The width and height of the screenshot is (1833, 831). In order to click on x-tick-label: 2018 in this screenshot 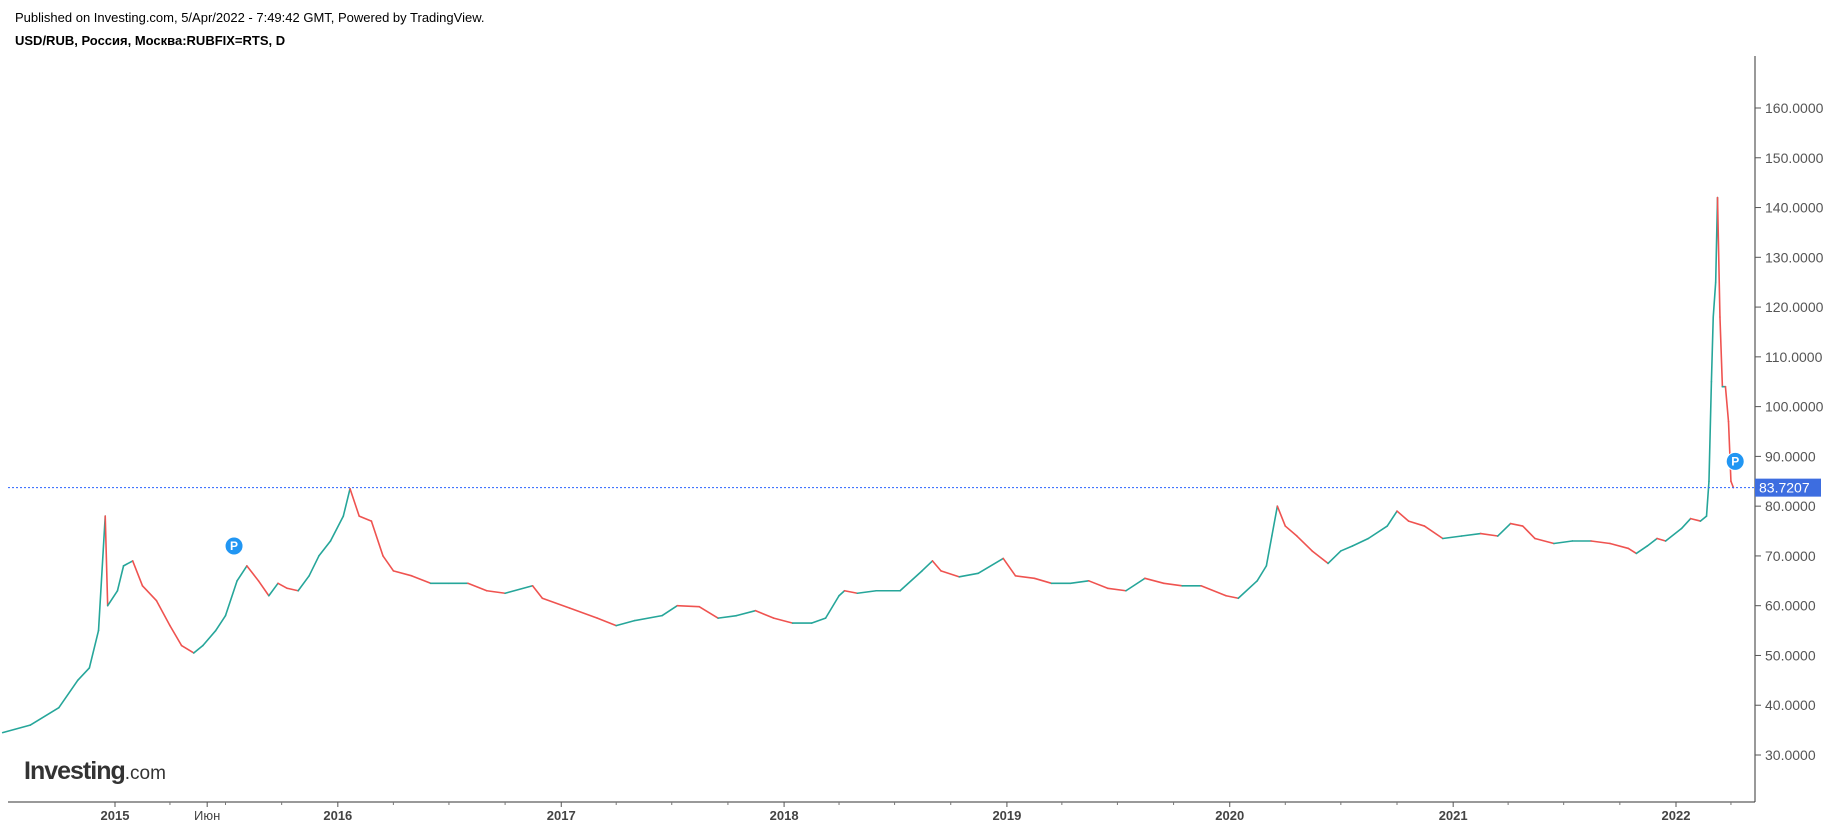, I will do `click(784, 815)`.